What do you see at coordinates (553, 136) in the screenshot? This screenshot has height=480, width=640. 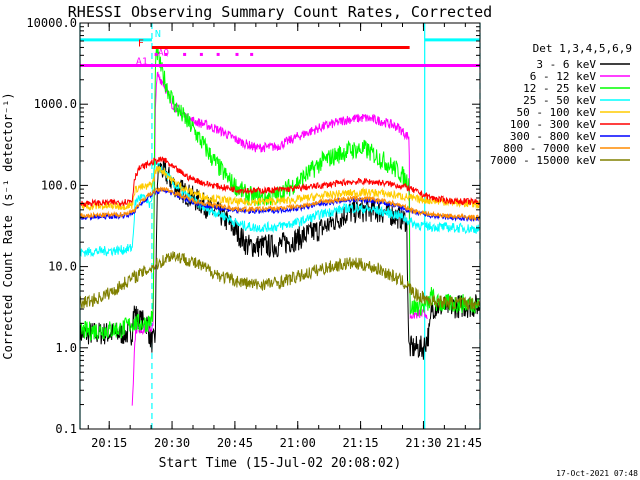 I see `legend-label-6: 300 - 800 keV` at bounding box center [553, 136].